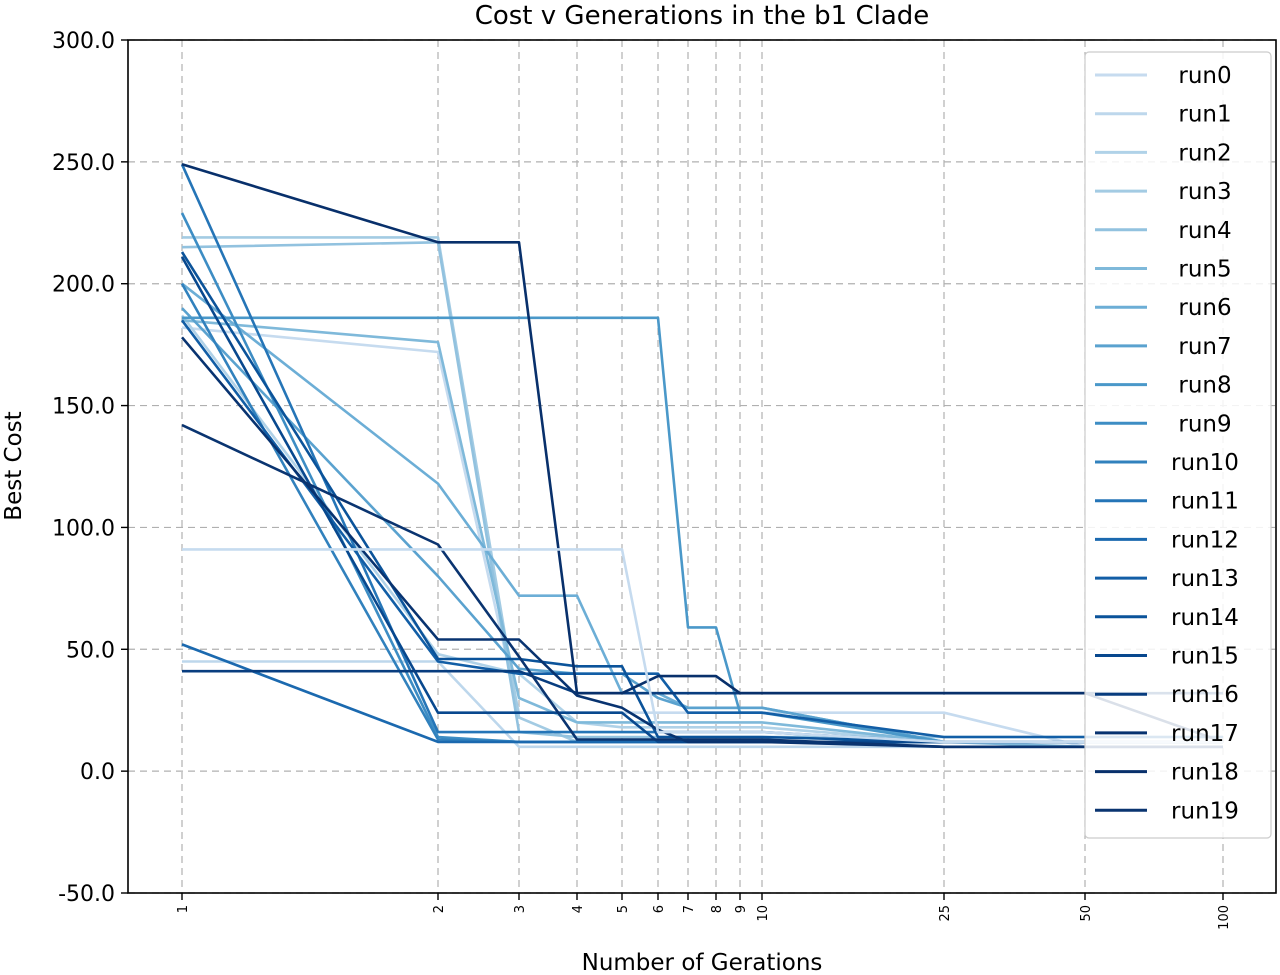 The width and height of the screenshot is (1280, 975). I want to click on legend-label: run13, so click(1205, 579).